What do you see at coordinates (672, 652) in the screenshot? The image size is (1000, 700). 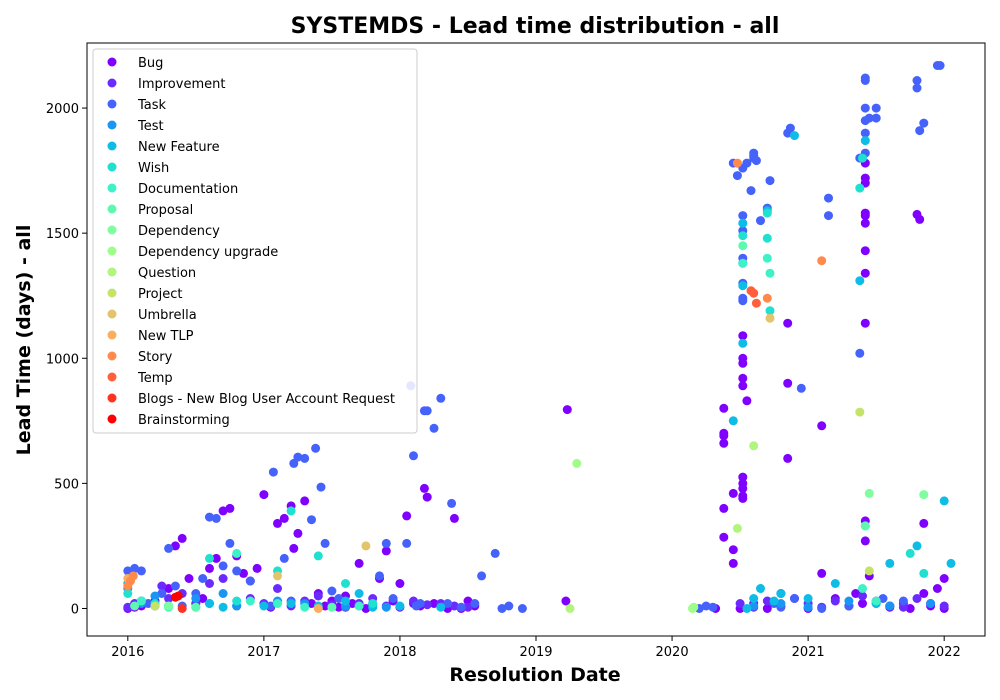 I see `x-tick-label: 2020` at bounding box center [672, 652].